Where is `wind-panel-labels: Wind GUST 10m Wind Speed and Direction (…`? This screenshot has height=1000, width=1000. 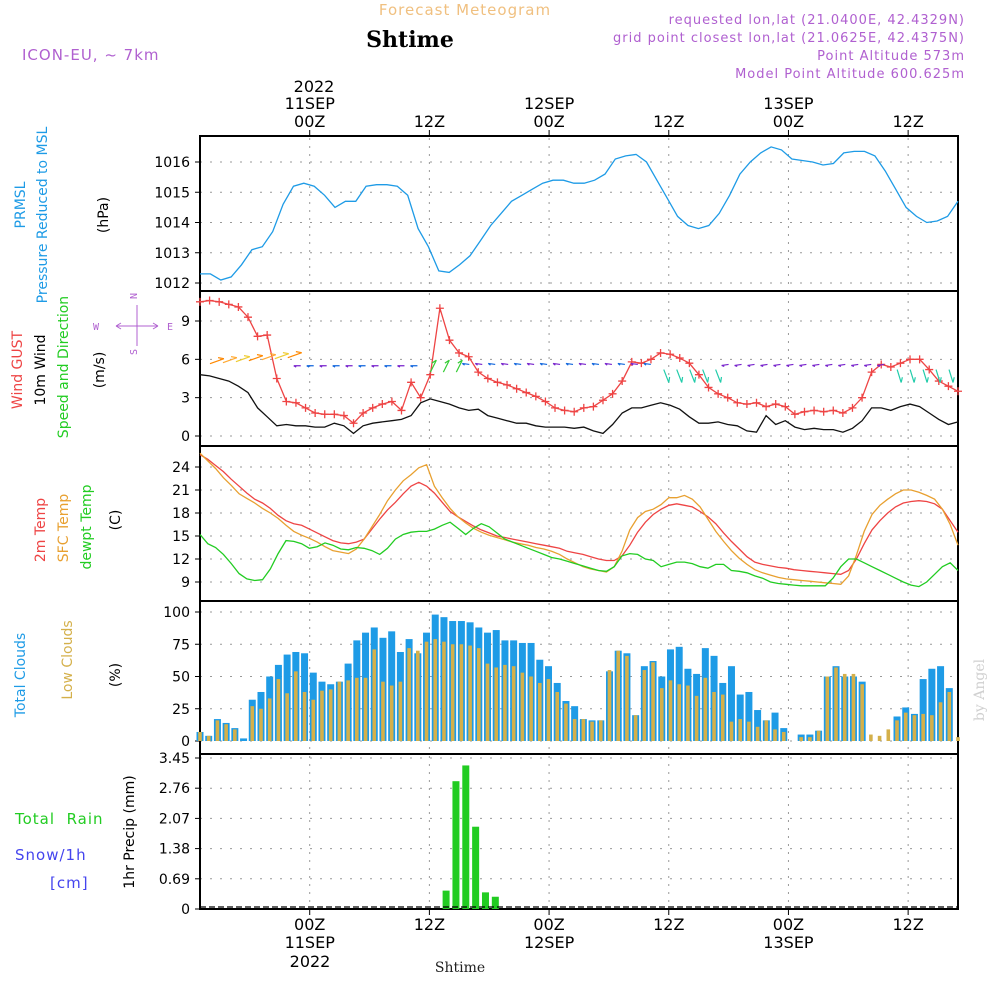
wind-panel-labels: Wind GUST 10m Wind Speed and Direction (… is located at coordinates (91, 365).